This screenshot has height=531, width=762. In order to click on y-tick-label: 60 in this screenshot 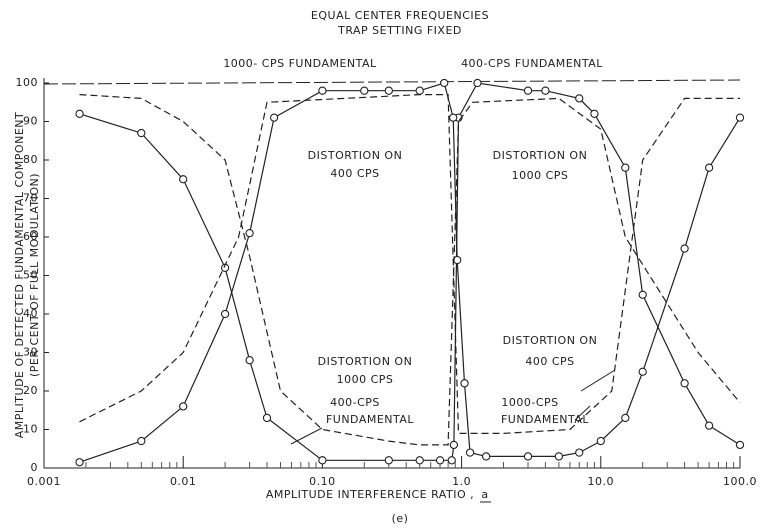, I will do `click(30, 236)`.